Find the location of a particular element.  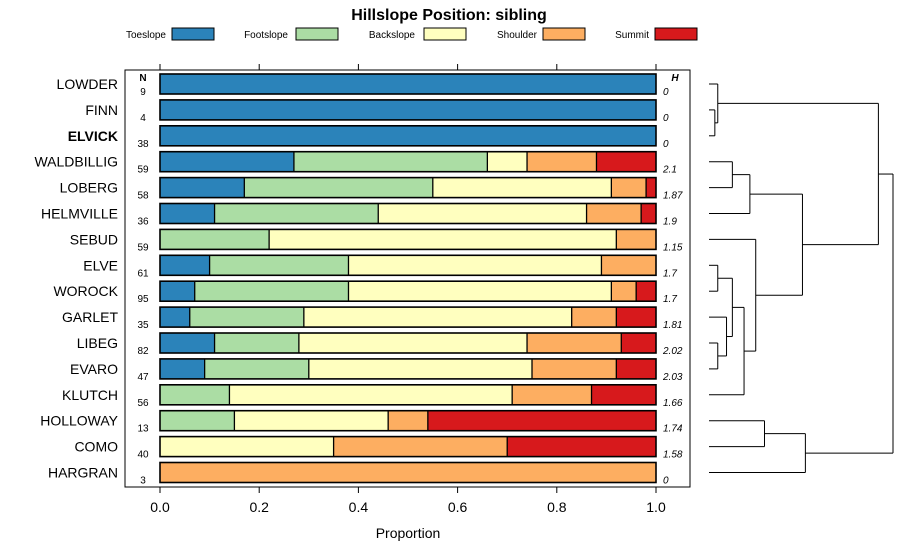

category-label: LOBERG is located at coordinates (89, 188).